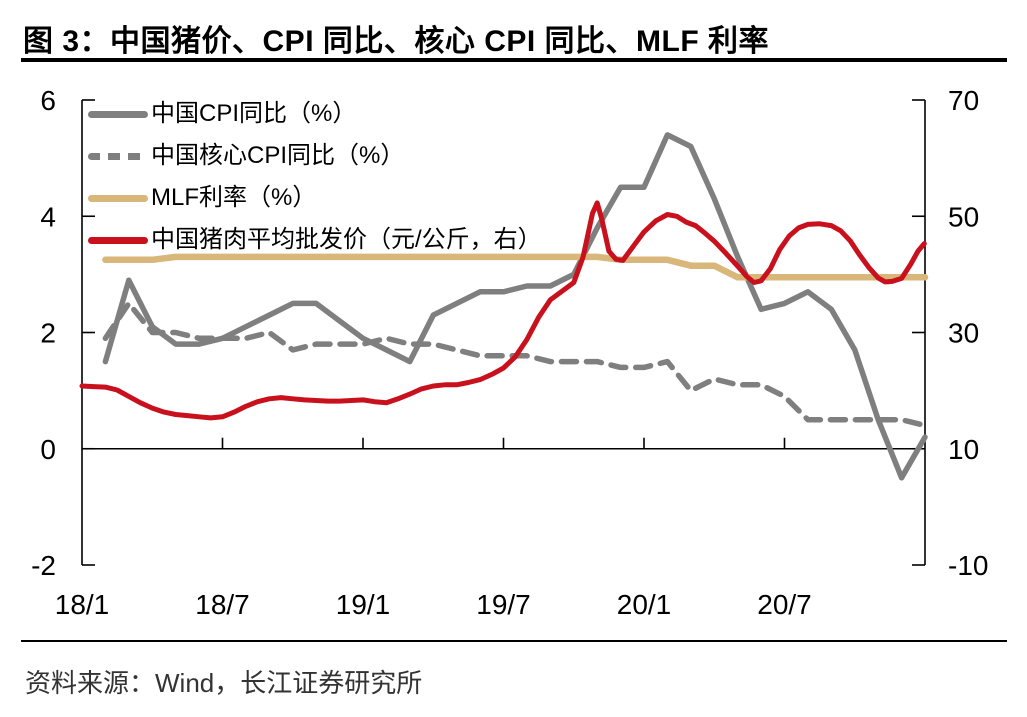 The height and width of the screenshot is (717, 1027). I want to click on legend-item-cpi: 中国CPI同比（%）, so click(315, 114).